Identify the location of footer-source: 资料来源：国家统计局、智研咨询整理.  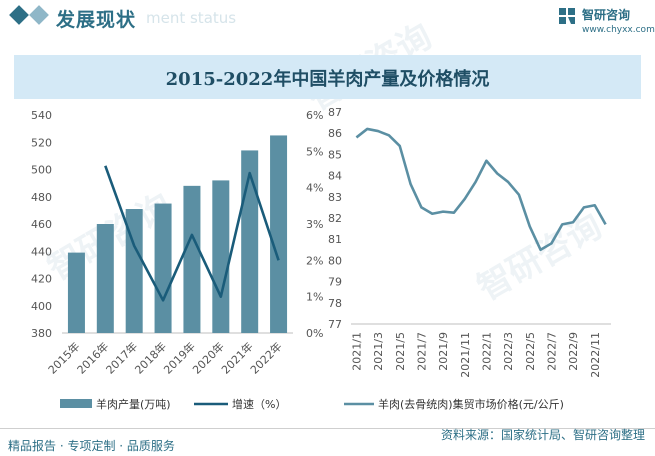
(542, 435).